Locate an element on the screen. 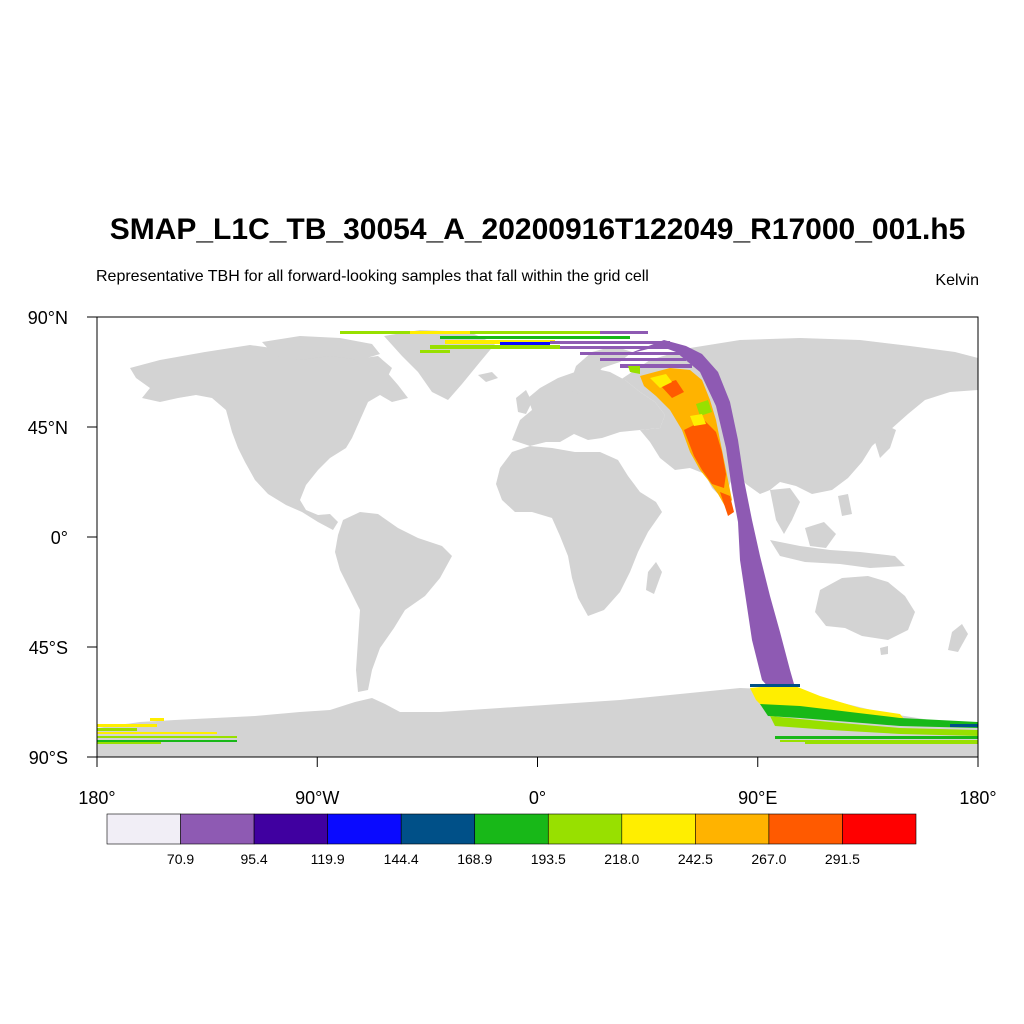  landmass-borneo is located at coordinates (820, 535).